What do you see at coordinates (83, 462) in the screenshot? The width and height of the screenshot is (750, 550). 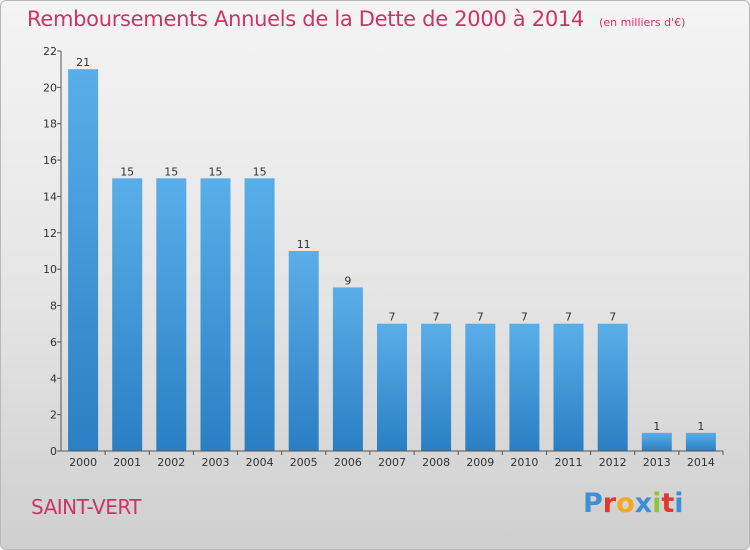 I see `x-tick-label: 2000` at bounding box center [83, 462].